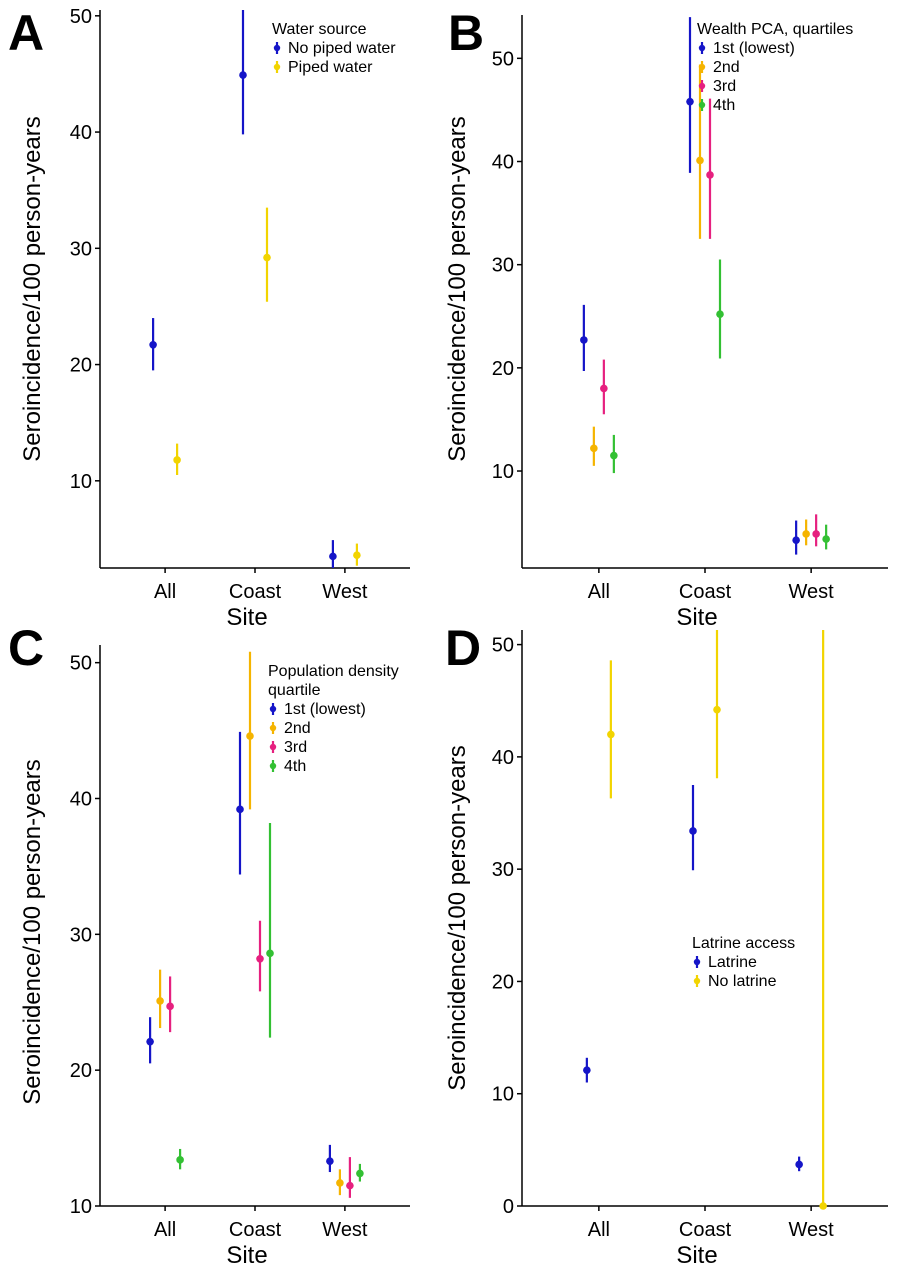 The width and height of the screenshot is (900, 1284). I want to click on legend-label: No latrine, so click(742, 981).